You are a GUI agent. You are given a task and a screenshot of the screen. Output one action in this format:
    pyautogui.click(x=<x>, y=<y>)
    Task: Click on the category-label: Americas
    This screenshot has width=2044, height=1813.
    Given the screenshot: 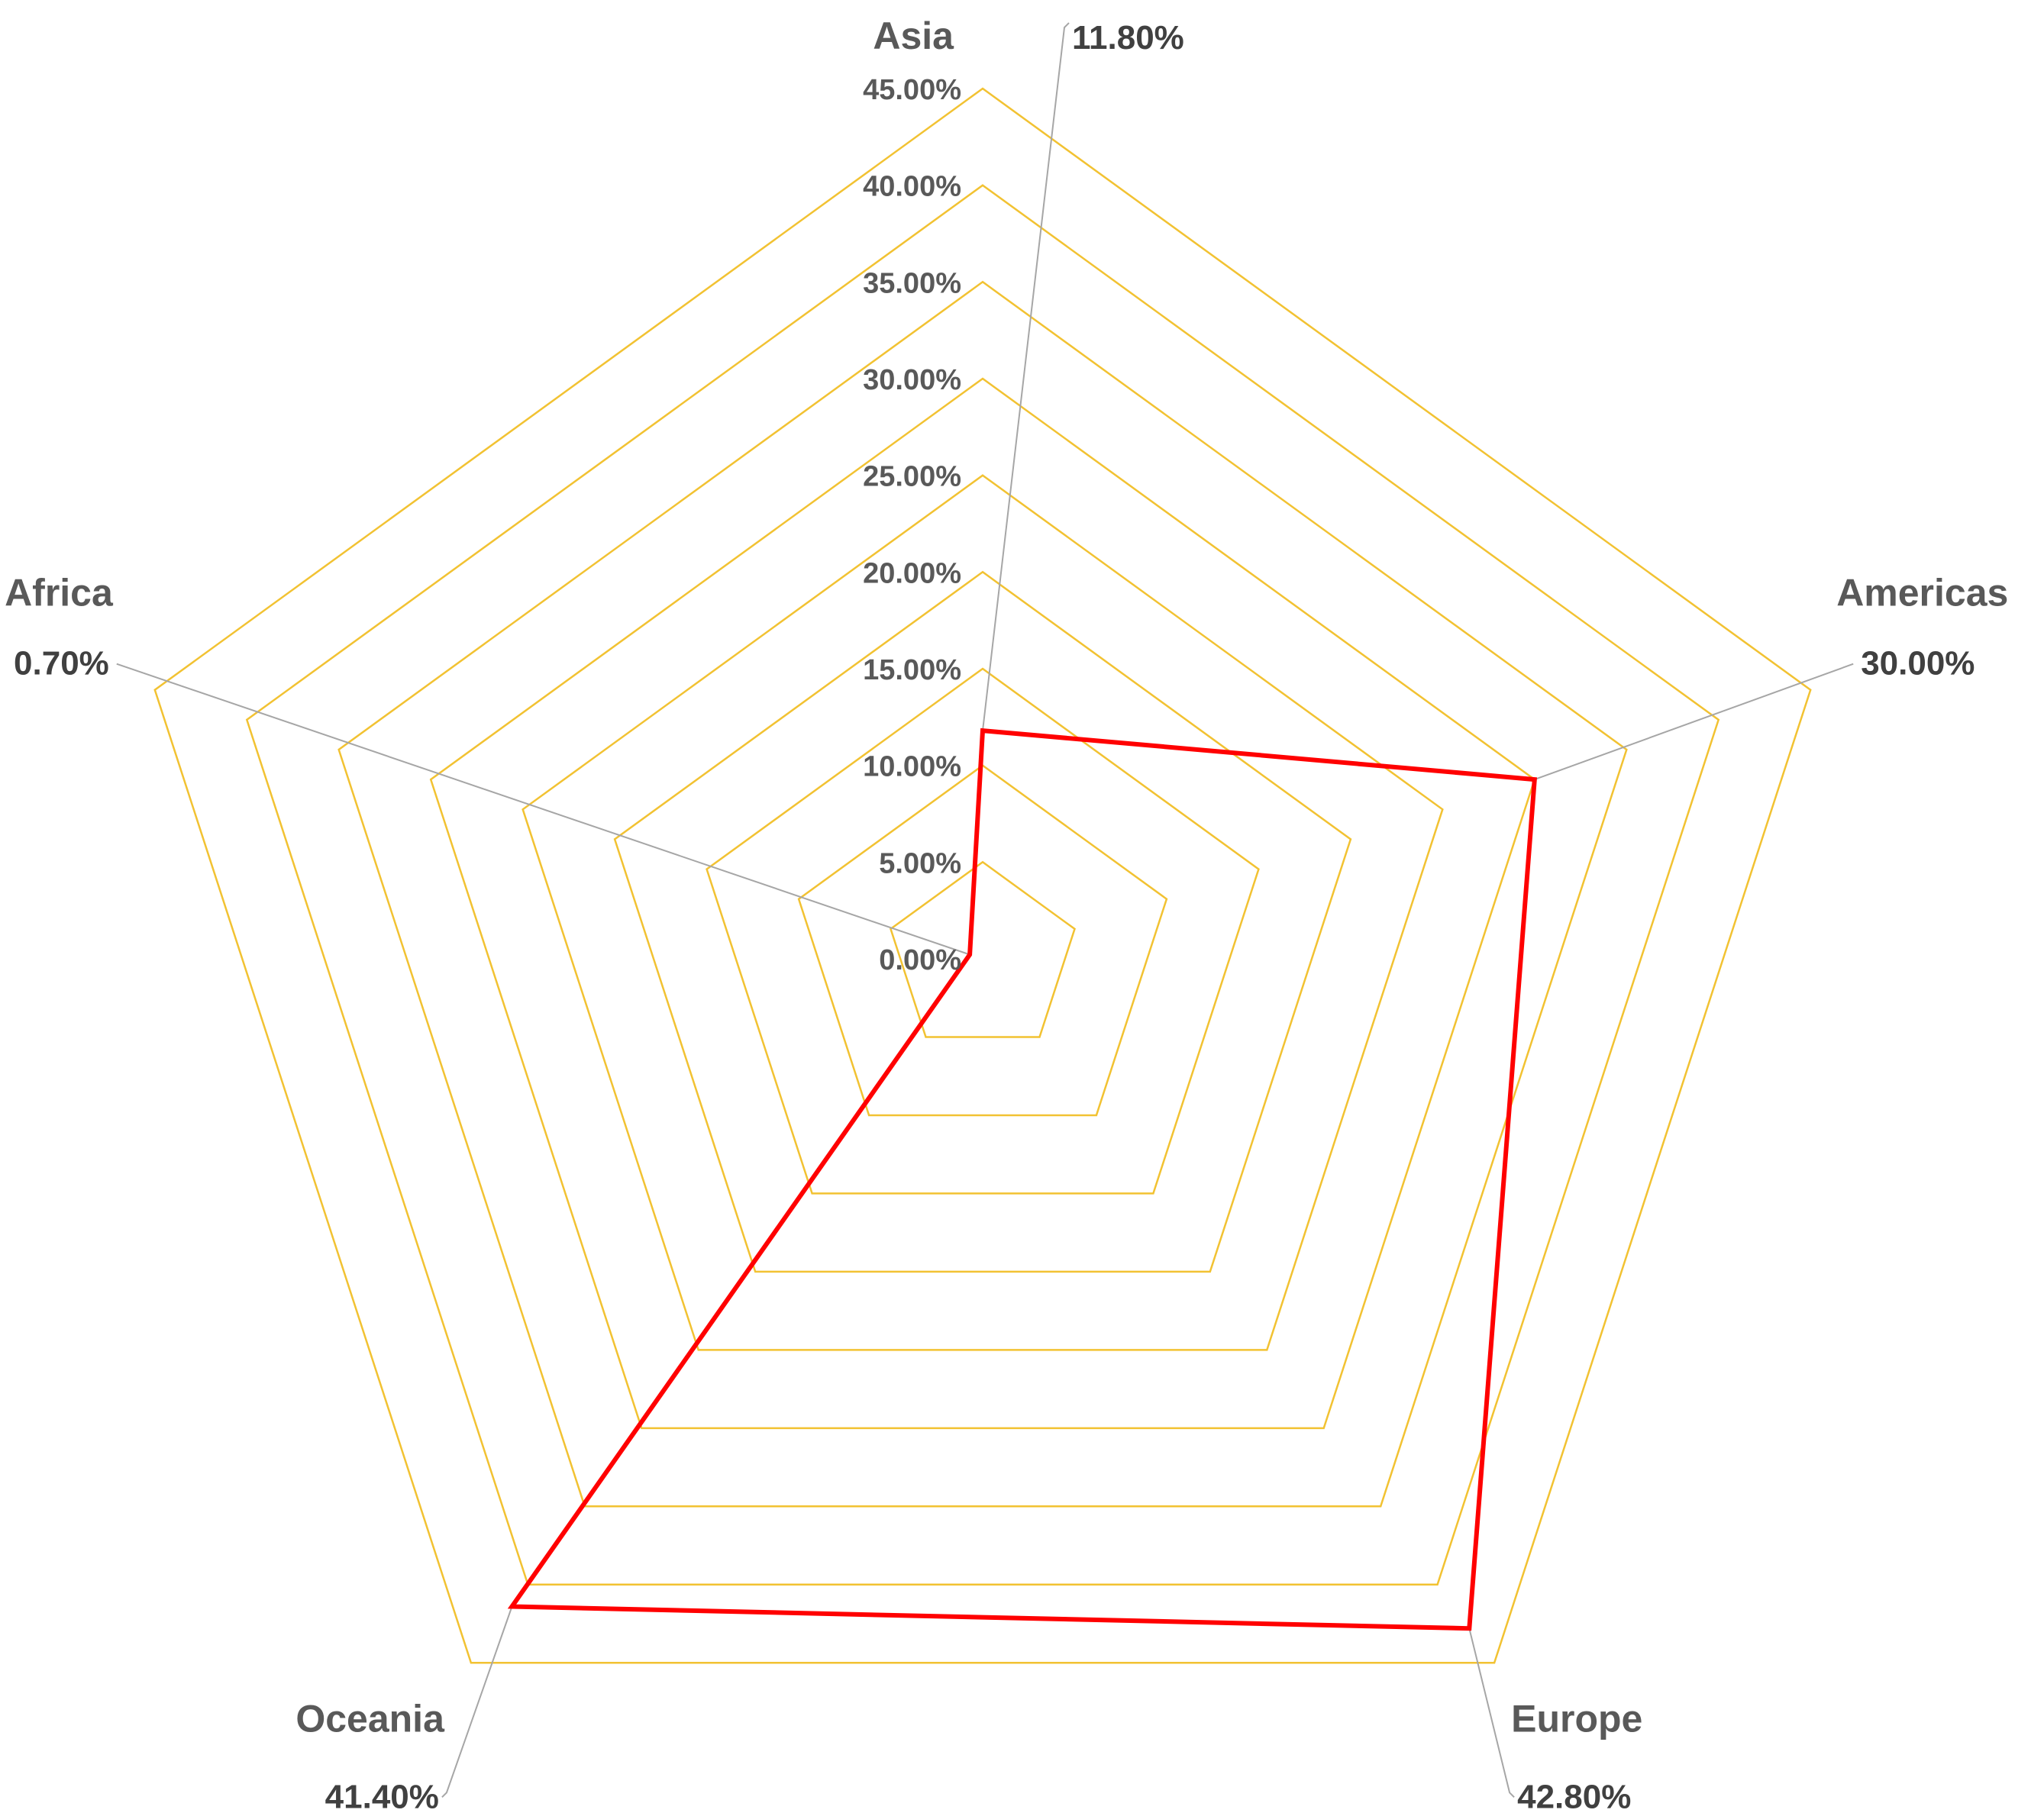 What is the action you would take?
    pyautogui.click(x=1922, y=593)
    